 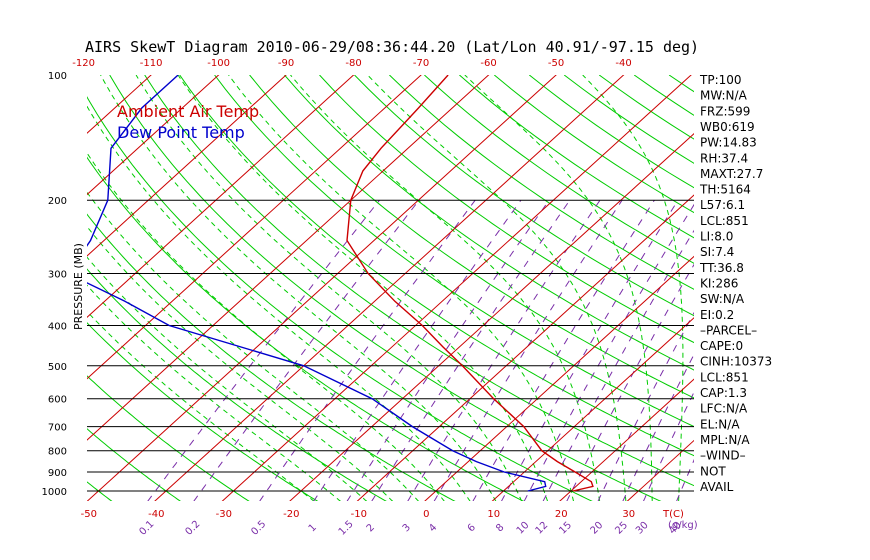 What do you see at coordinates (371, 528) in the screenshot?
I see `mixing-ratio-tick-label: 2` at bounding box center [371, 528].